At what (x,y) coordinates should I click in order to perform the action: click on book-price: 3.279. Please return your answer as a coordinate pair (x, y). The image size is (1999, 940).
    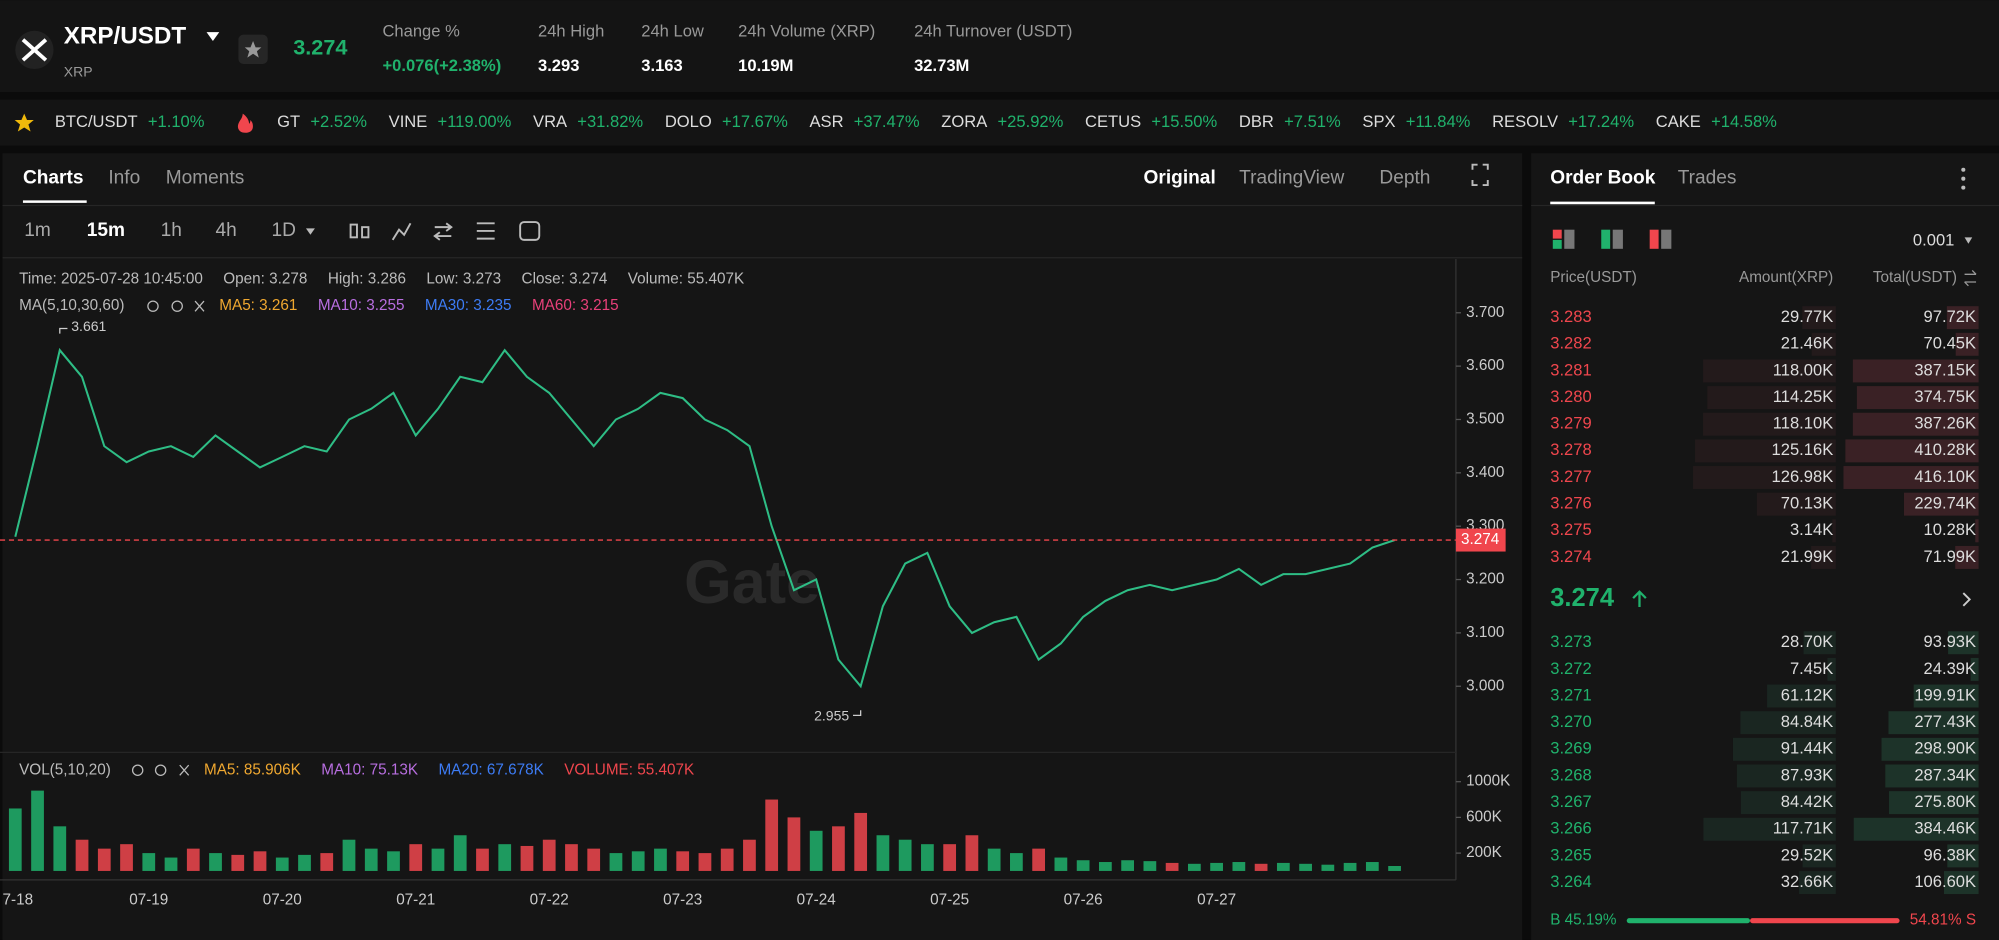
    Looking at the image, I should click on (1570, 423).